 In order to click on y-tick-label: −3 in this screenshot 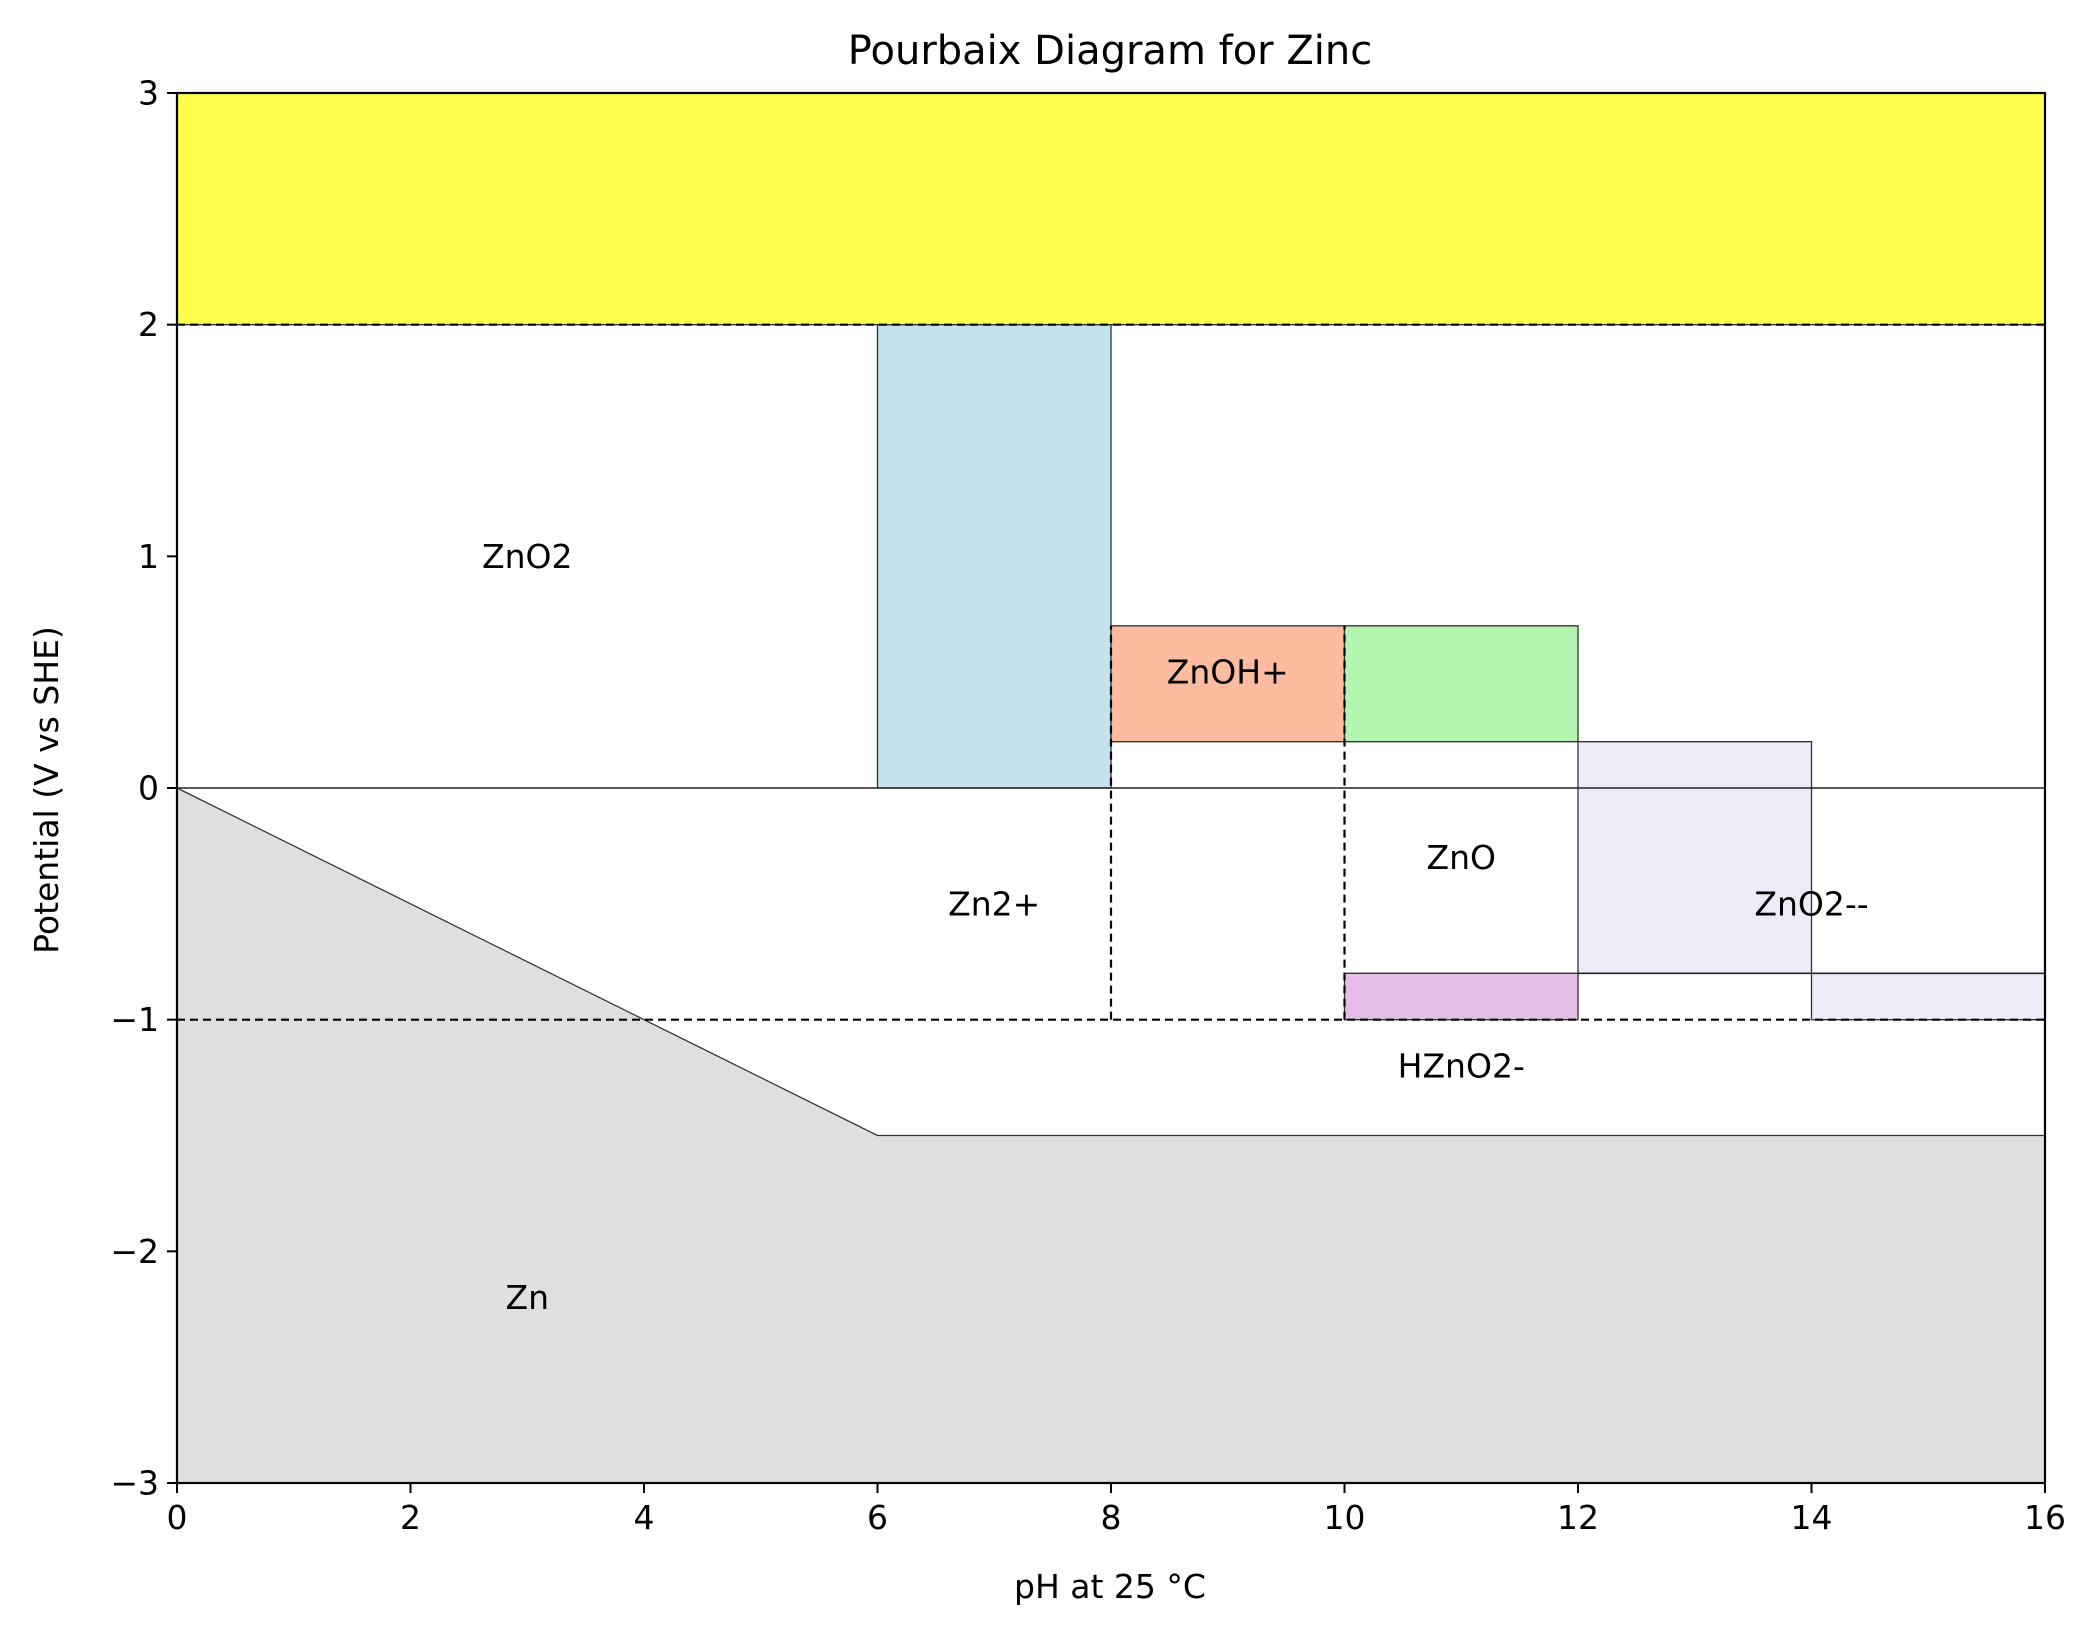, I will do `click(134, 1483)`.